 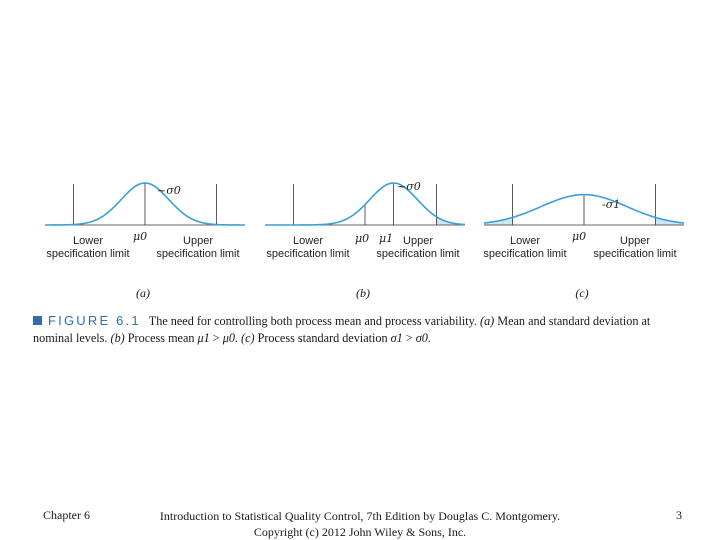 What do you see at coordinates (161, 338) in the screenshot?
I see `caption-text-3: Process mean` at bounding box center [161, 338].